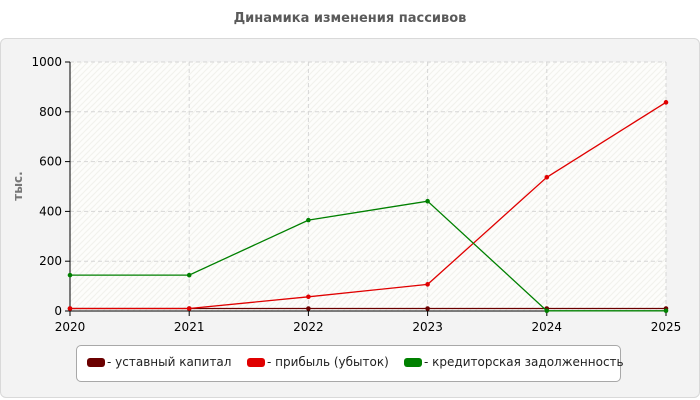 The width and height of the screenshot is (700, 400). I want to click on chart-title: Динамика изменения пассивов, so click(350, 18).